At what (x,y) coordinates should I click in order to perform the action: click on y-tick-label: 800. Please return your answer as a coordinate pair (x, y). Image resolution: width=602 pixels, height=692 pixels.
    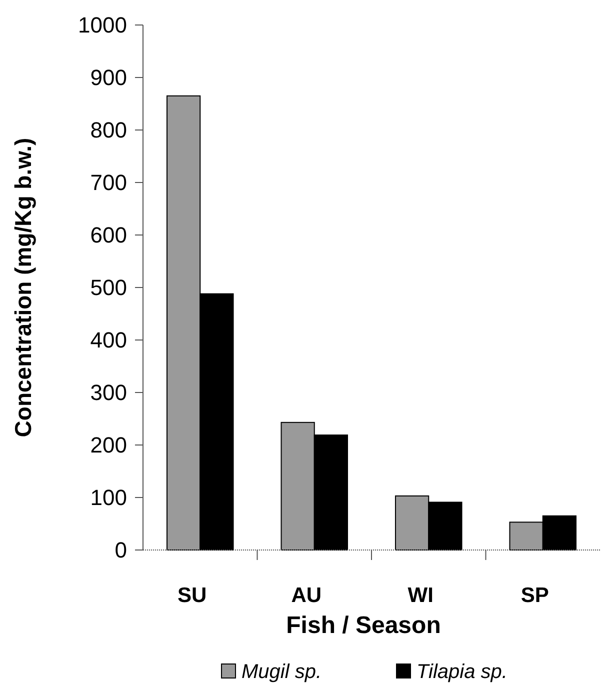
    Looking at the image, I should click on (108, 130).